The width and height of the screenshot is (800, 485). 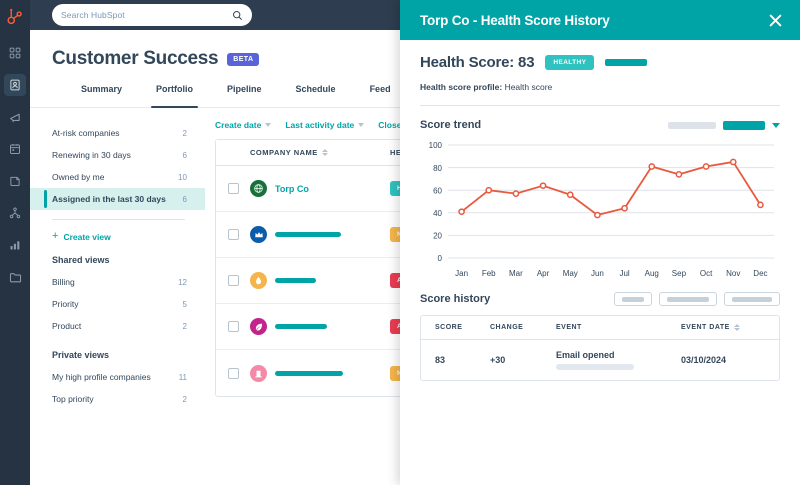 What do you see at coordinates (81, 260) in the screenshot?
I see `shared-views-heading: Shared views` at bounding box center [81, 260].